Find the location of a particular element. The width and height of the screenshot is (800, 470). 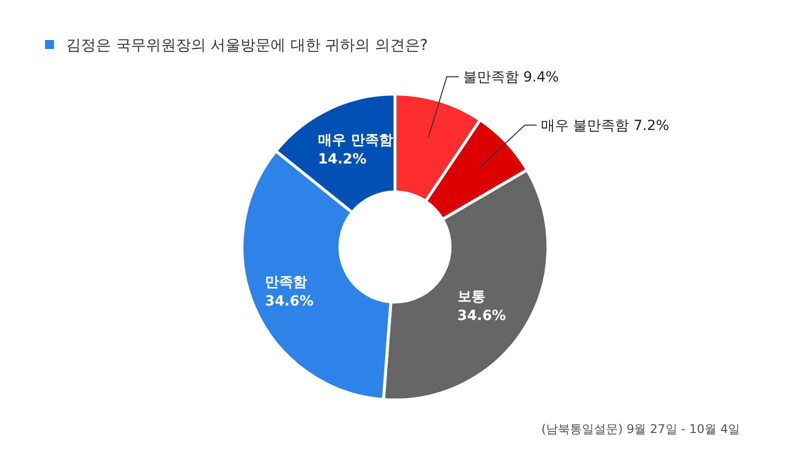

slice-label: 보통 is located at coordinates (471, 296).